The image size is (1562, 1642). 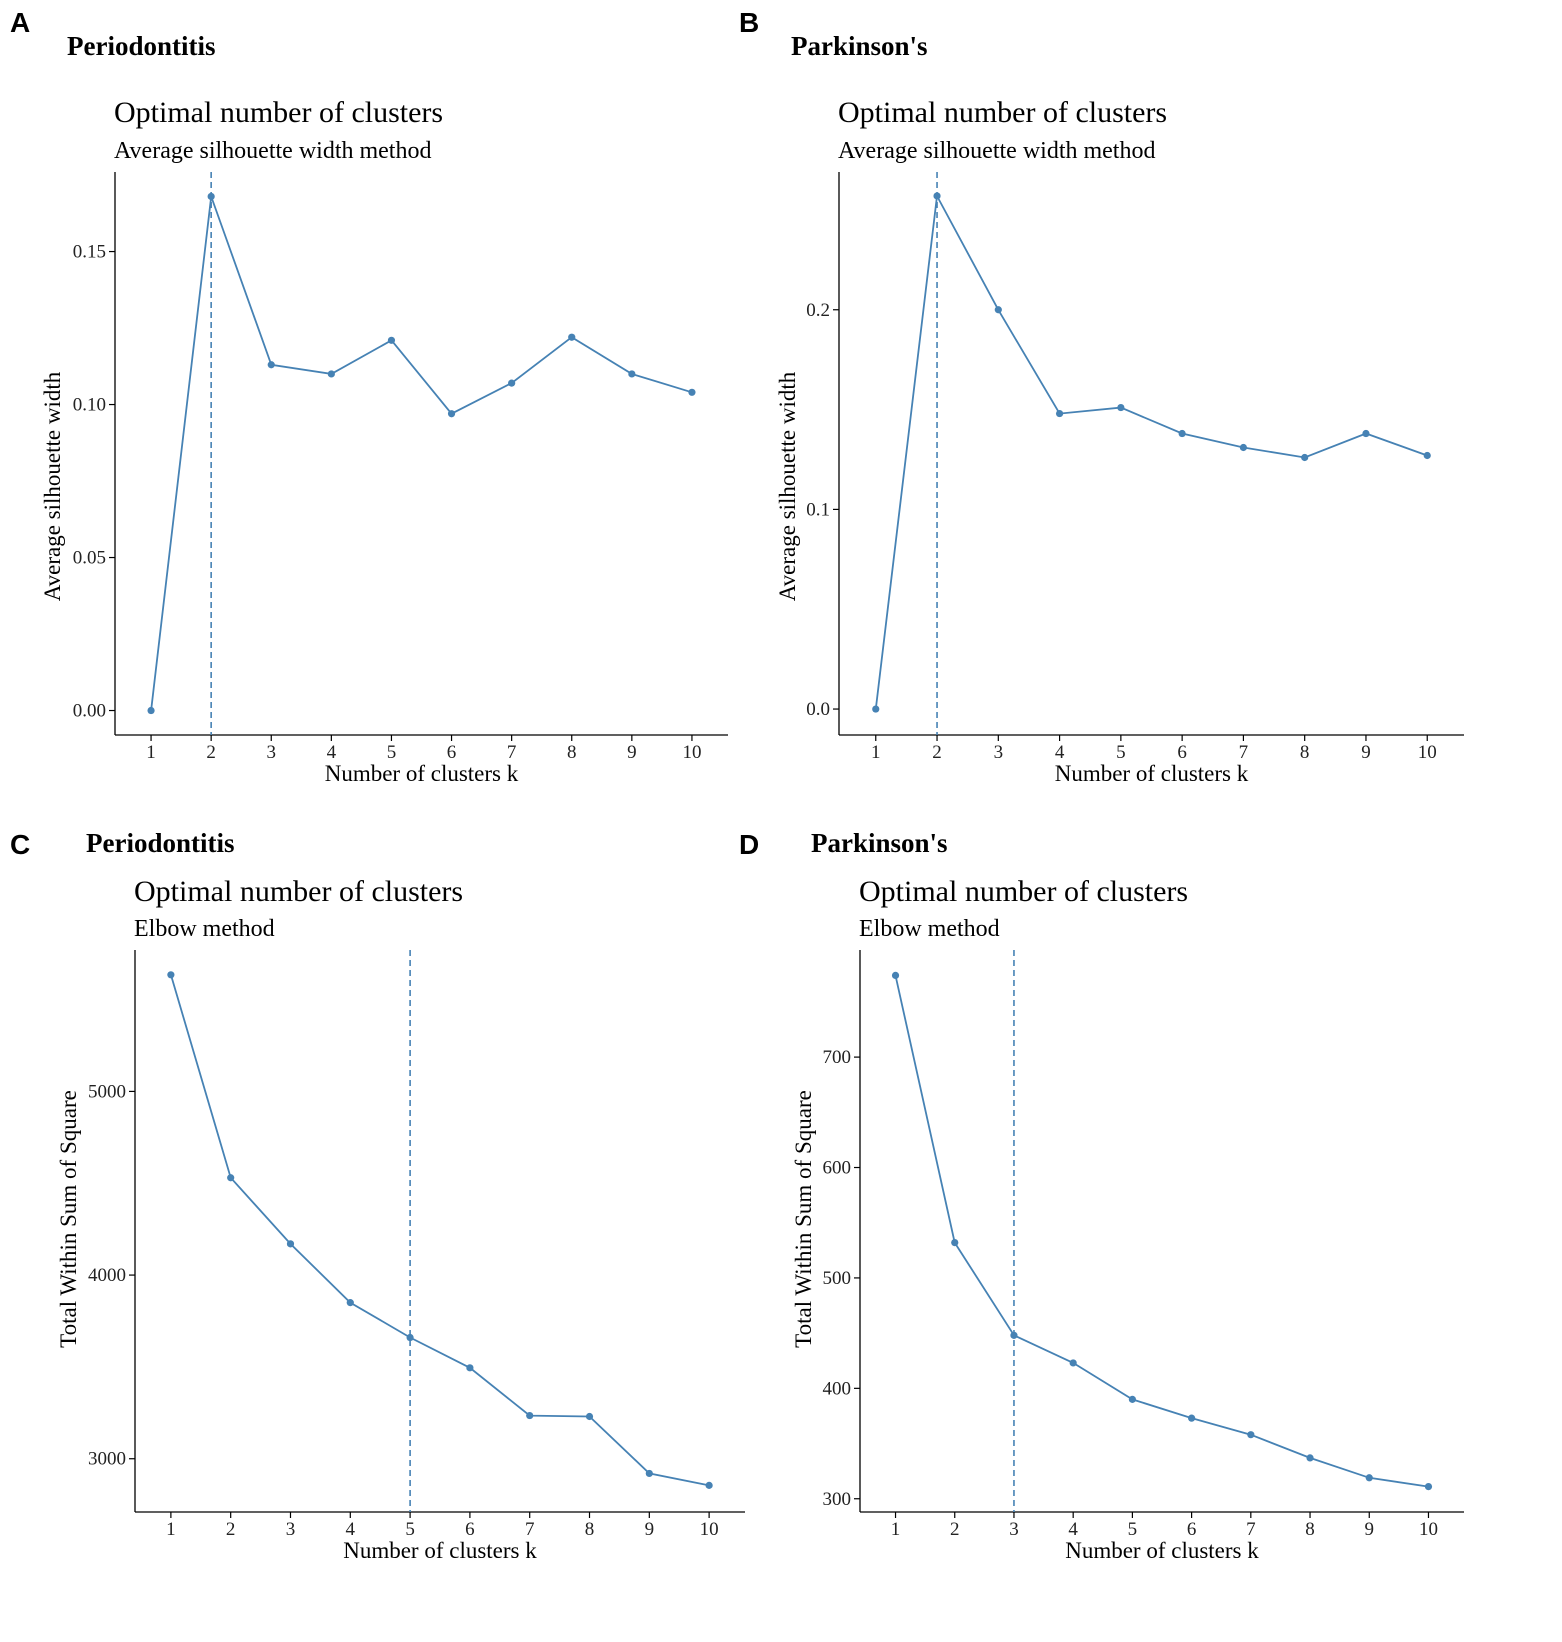 What do you see at coordinates (160, 843) in the screenshot?
I see `panel-title: Periodontitis` at bounding box center [160, 843].